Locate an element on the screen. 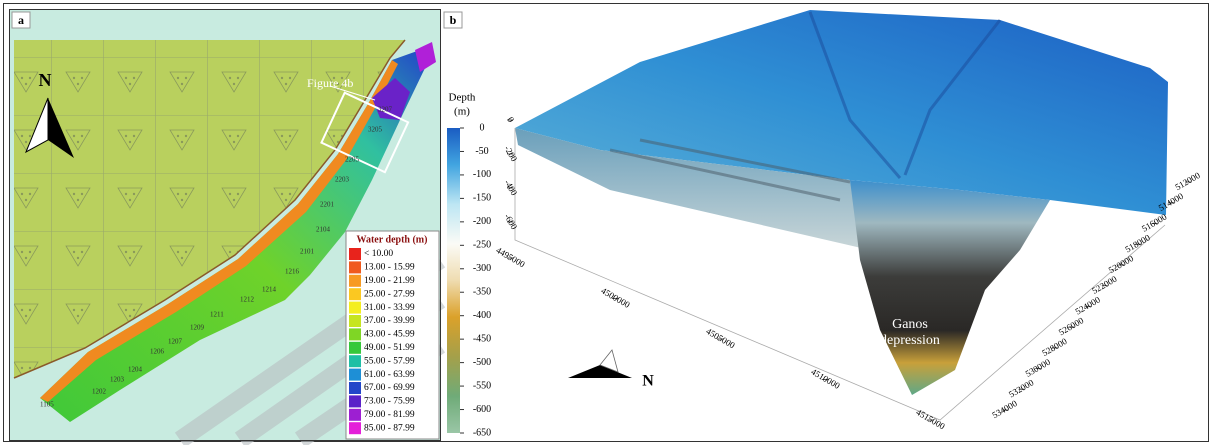 Image resolution: width=1213 pixels, height=445 pixels. north-arrow is located at coordinates (600, 371).